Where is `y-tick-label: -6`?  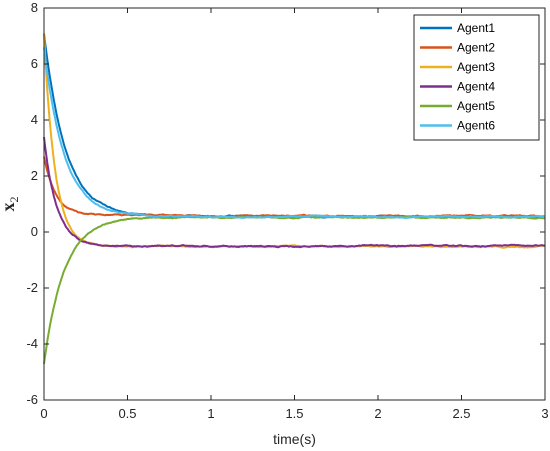
y-tick-label: -6 is located at coordinates (32, 399).